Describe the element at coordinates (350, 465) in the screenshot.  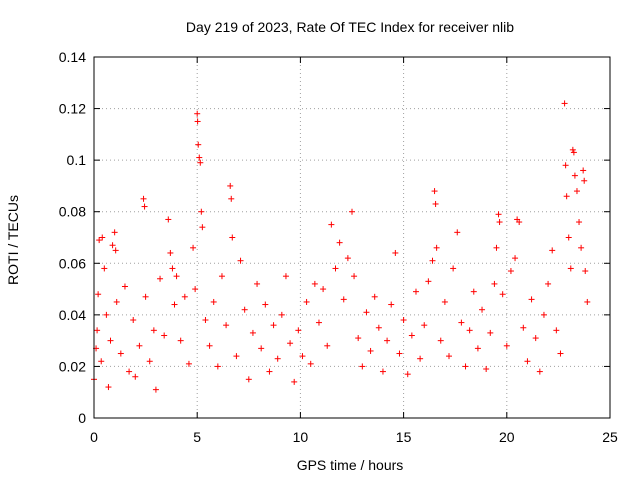
I see `x-axis-label: GPS time / hours` at that location.